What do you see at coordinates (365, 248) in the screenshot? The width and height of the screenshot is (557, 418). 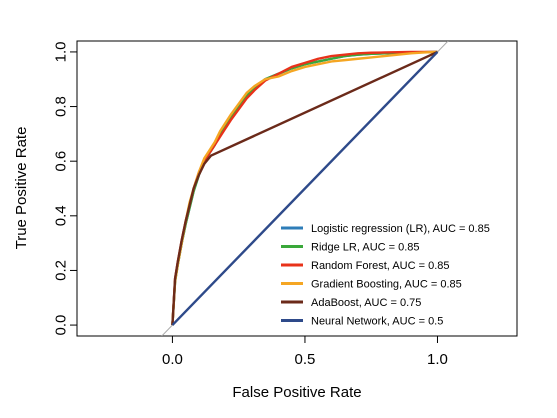 I see `legend-label-1: Ridge LR, AUC = 0.85` at bounding box center [365, 248].